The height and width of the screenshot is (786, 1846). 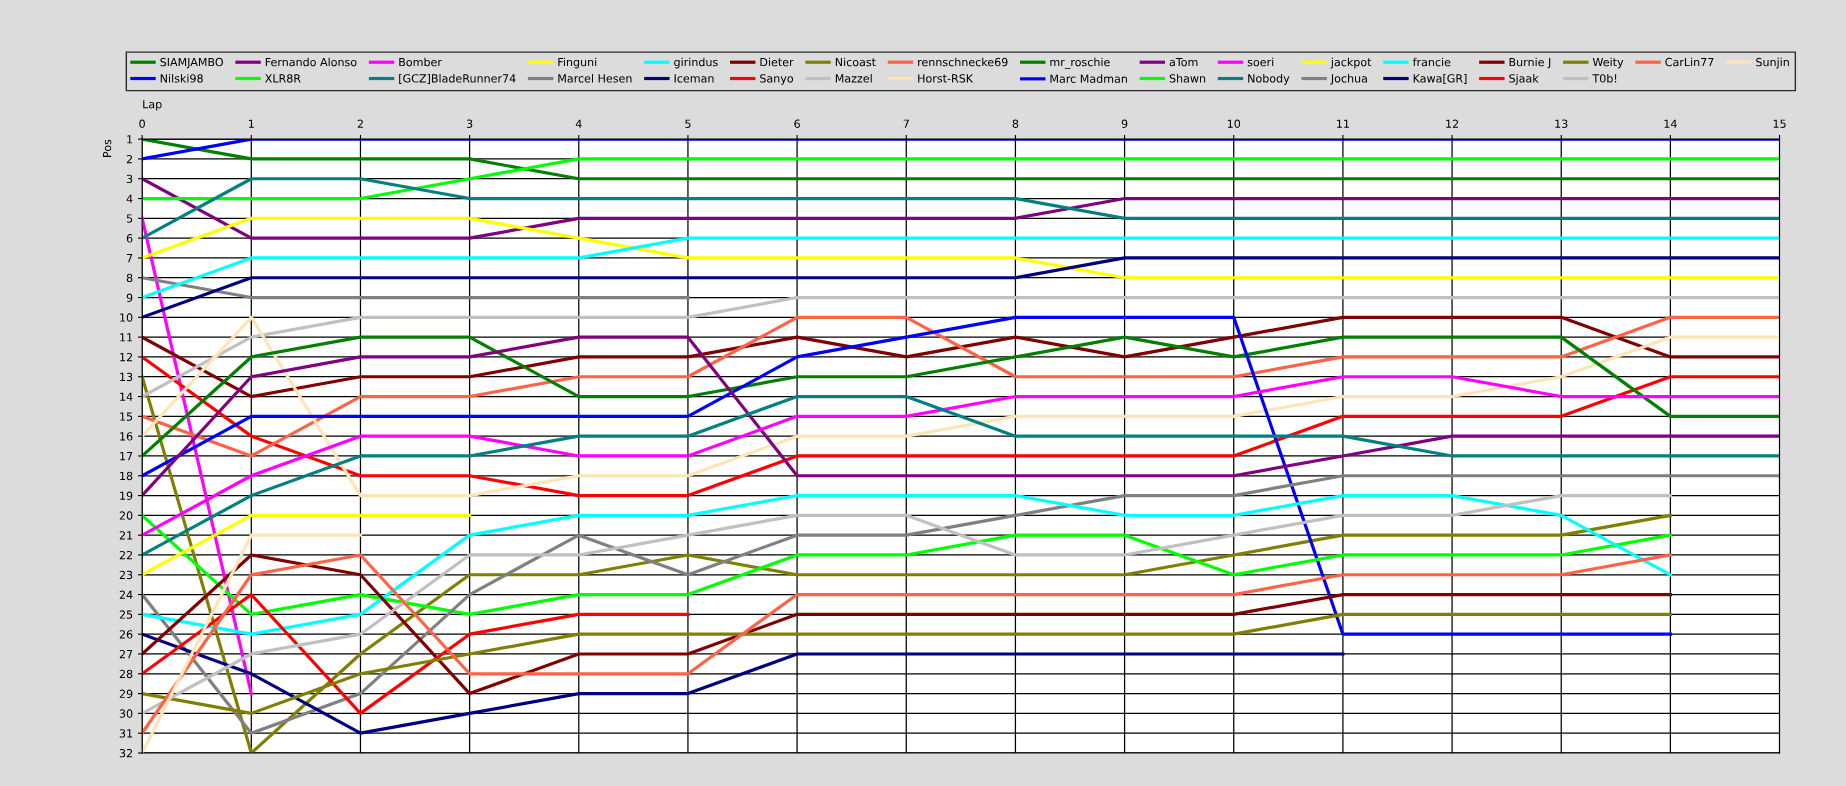 What do you see at coordinates (129, 278) in the screenshot?
I see `y-tick-label: 8` at bounding box center [129, 278].